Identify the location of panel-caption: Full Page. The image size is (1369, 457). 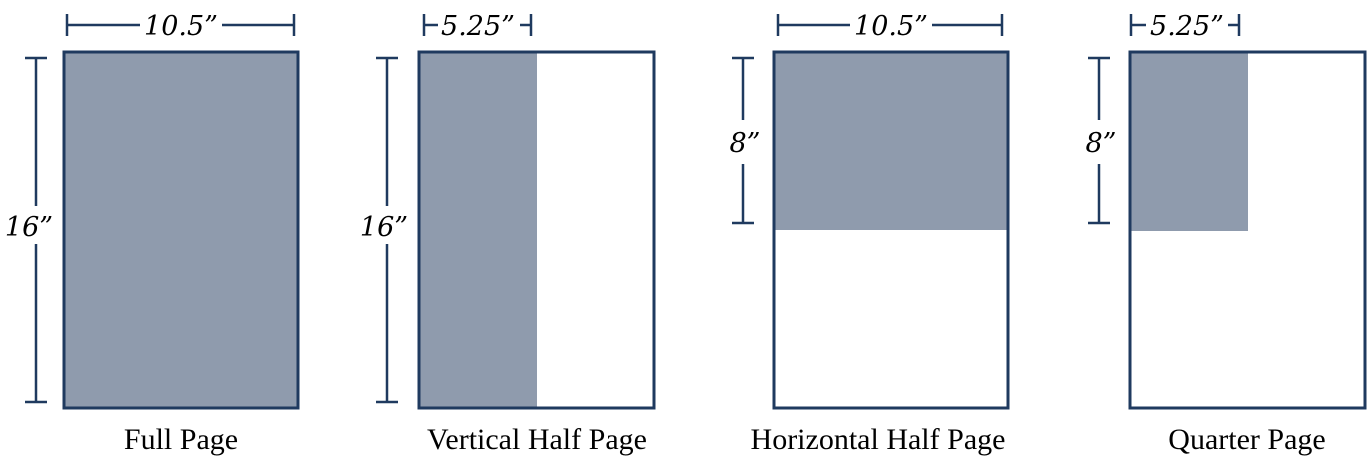
(181, 439).